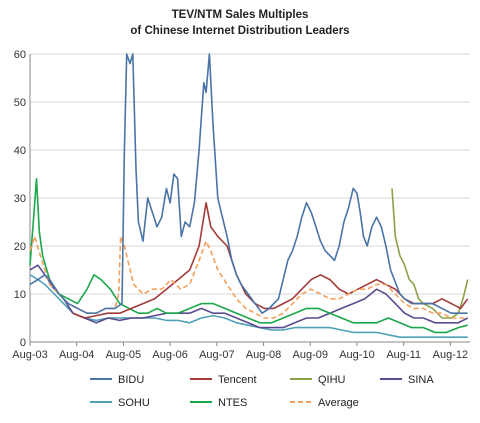 The image size is (480, 423). Describe the element at coordinates (123, 355) in the screenshot. I see `x-tick-label: Aug-05` at that location.